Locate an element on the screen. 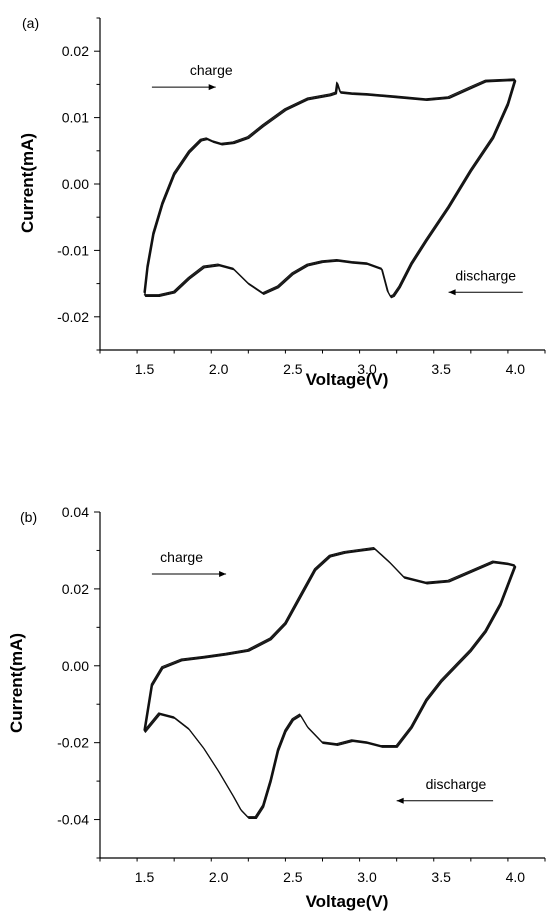 Image resolution: width=554 pixels, height=920 pixels. panel-label: (a) is located at coordinates (30, 23).